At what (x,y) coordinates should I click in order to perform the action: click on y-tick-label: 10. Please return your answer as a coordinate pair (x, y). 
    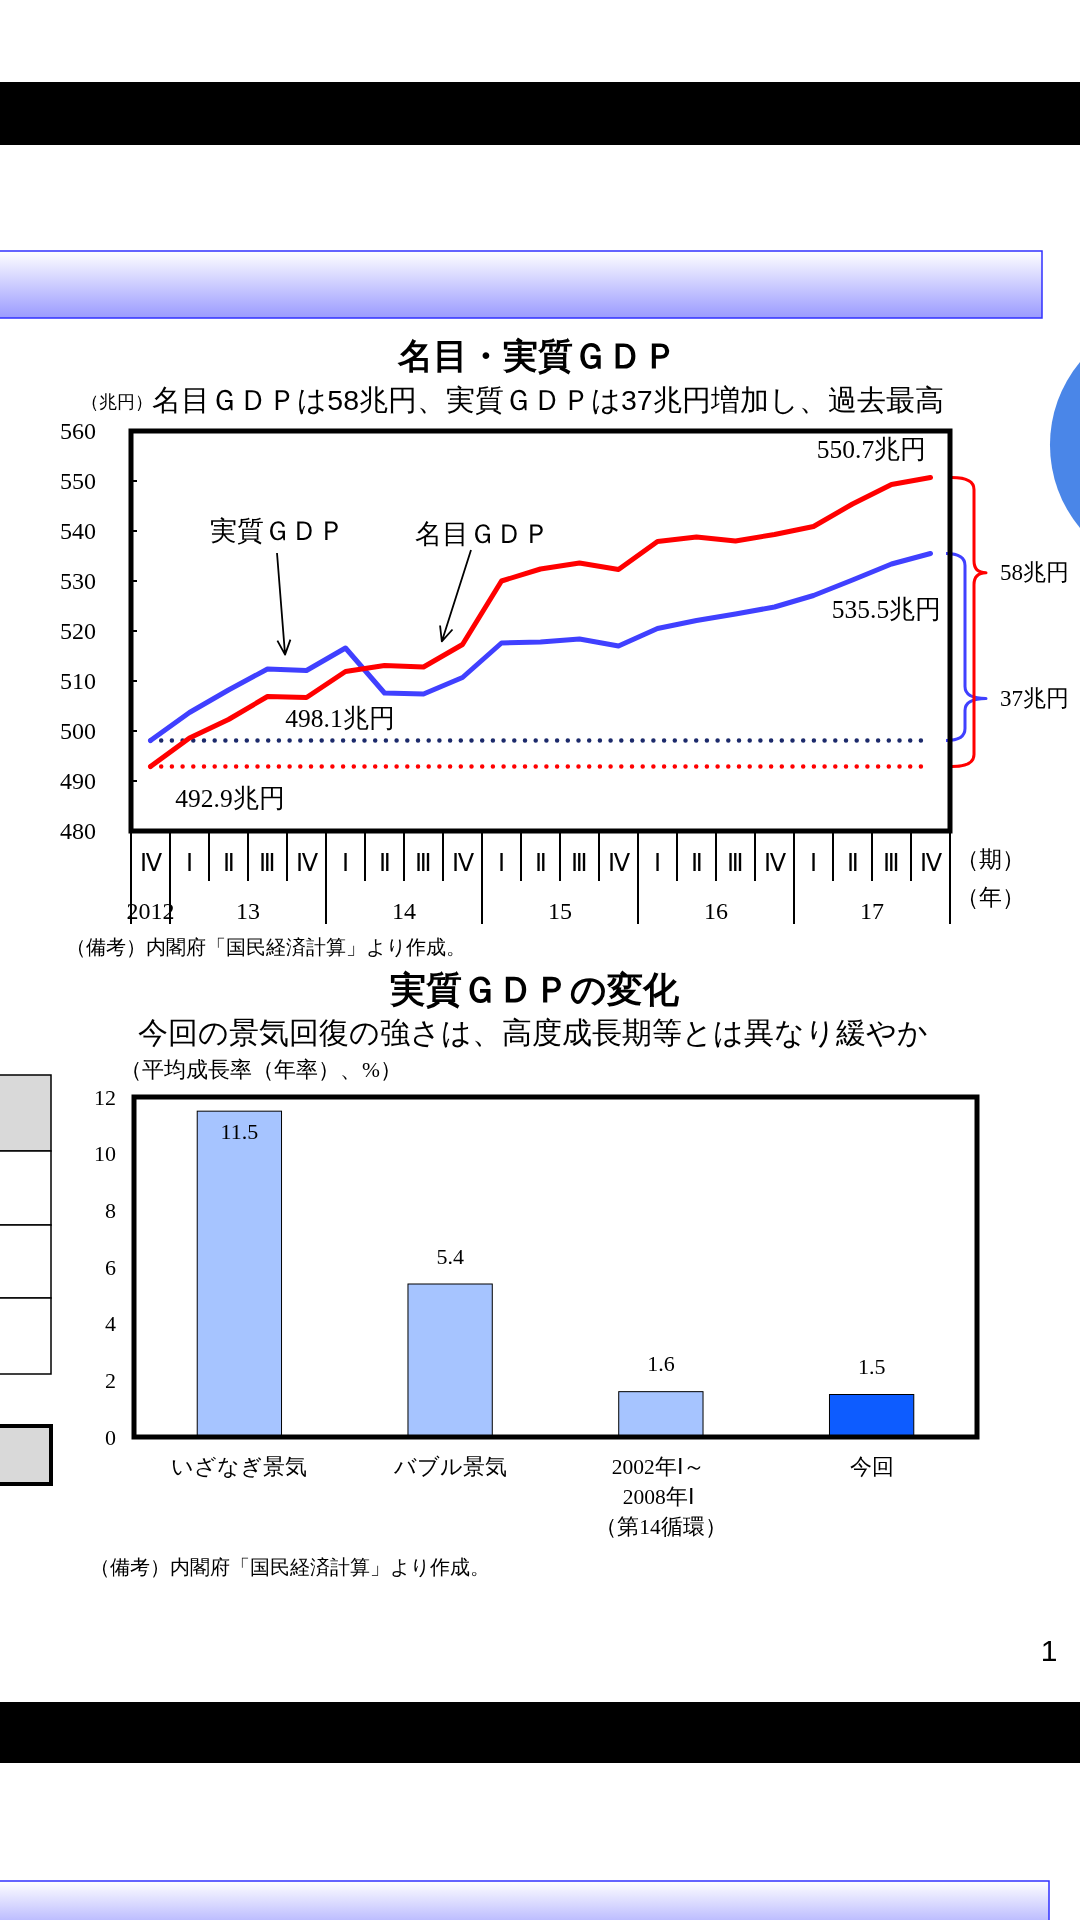
    Looking at the image, I should click on (105, 1154).